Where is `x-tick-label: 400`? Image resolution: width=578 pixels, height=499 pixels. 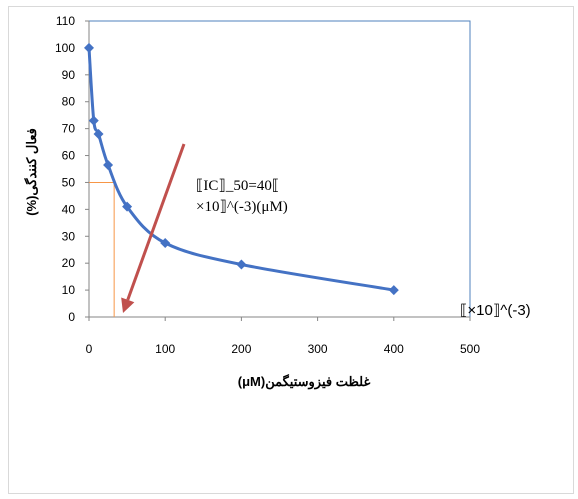 x-tick-label: 400 is located at coordinates (394, 349).